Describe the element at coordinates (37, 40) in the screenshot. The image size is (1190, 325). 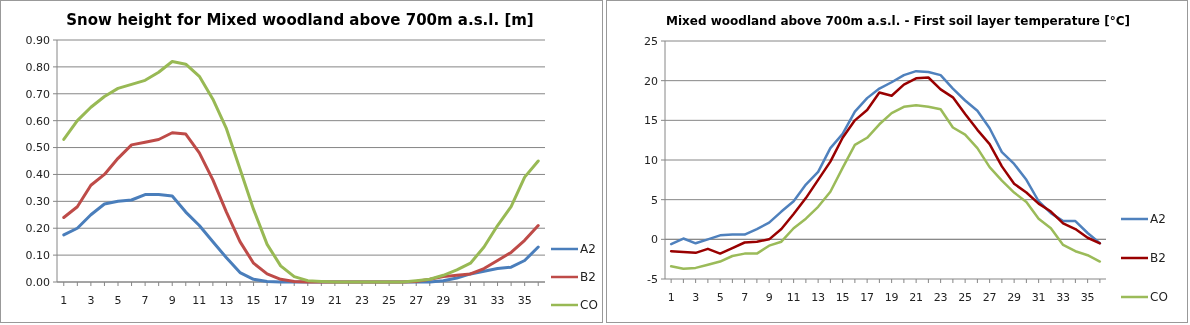
I see `y-tick-label: 0.90` at that location.